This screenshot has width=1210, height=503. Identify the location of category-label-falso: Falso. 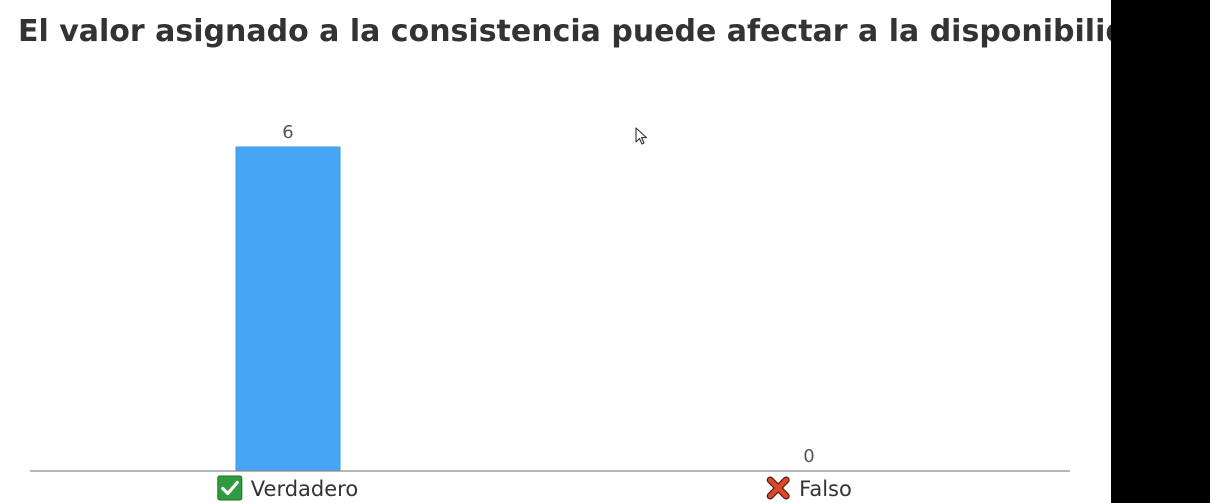
(811, 489).